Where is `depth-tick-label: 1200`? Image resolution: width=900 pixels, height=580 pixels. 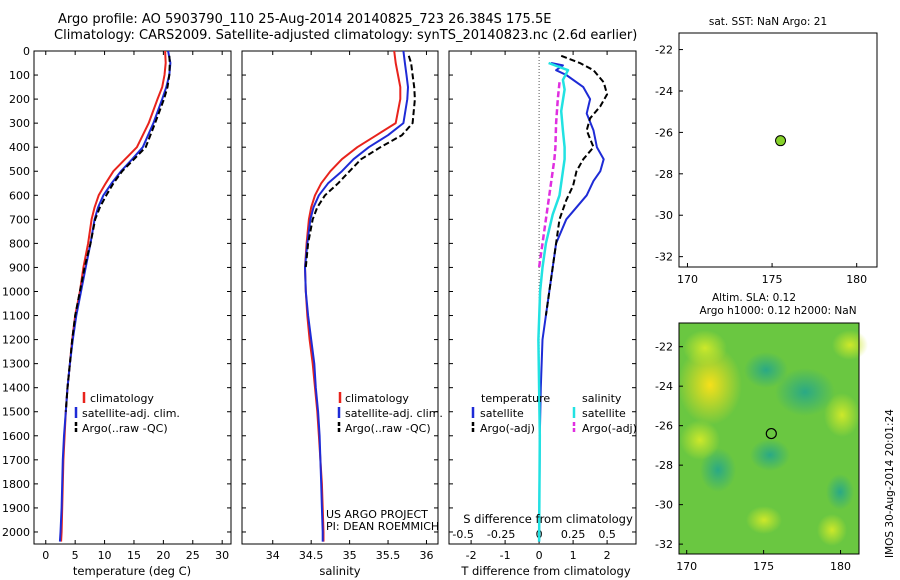 depth-tick-label: 1200 is located at coordinates (16, 340).